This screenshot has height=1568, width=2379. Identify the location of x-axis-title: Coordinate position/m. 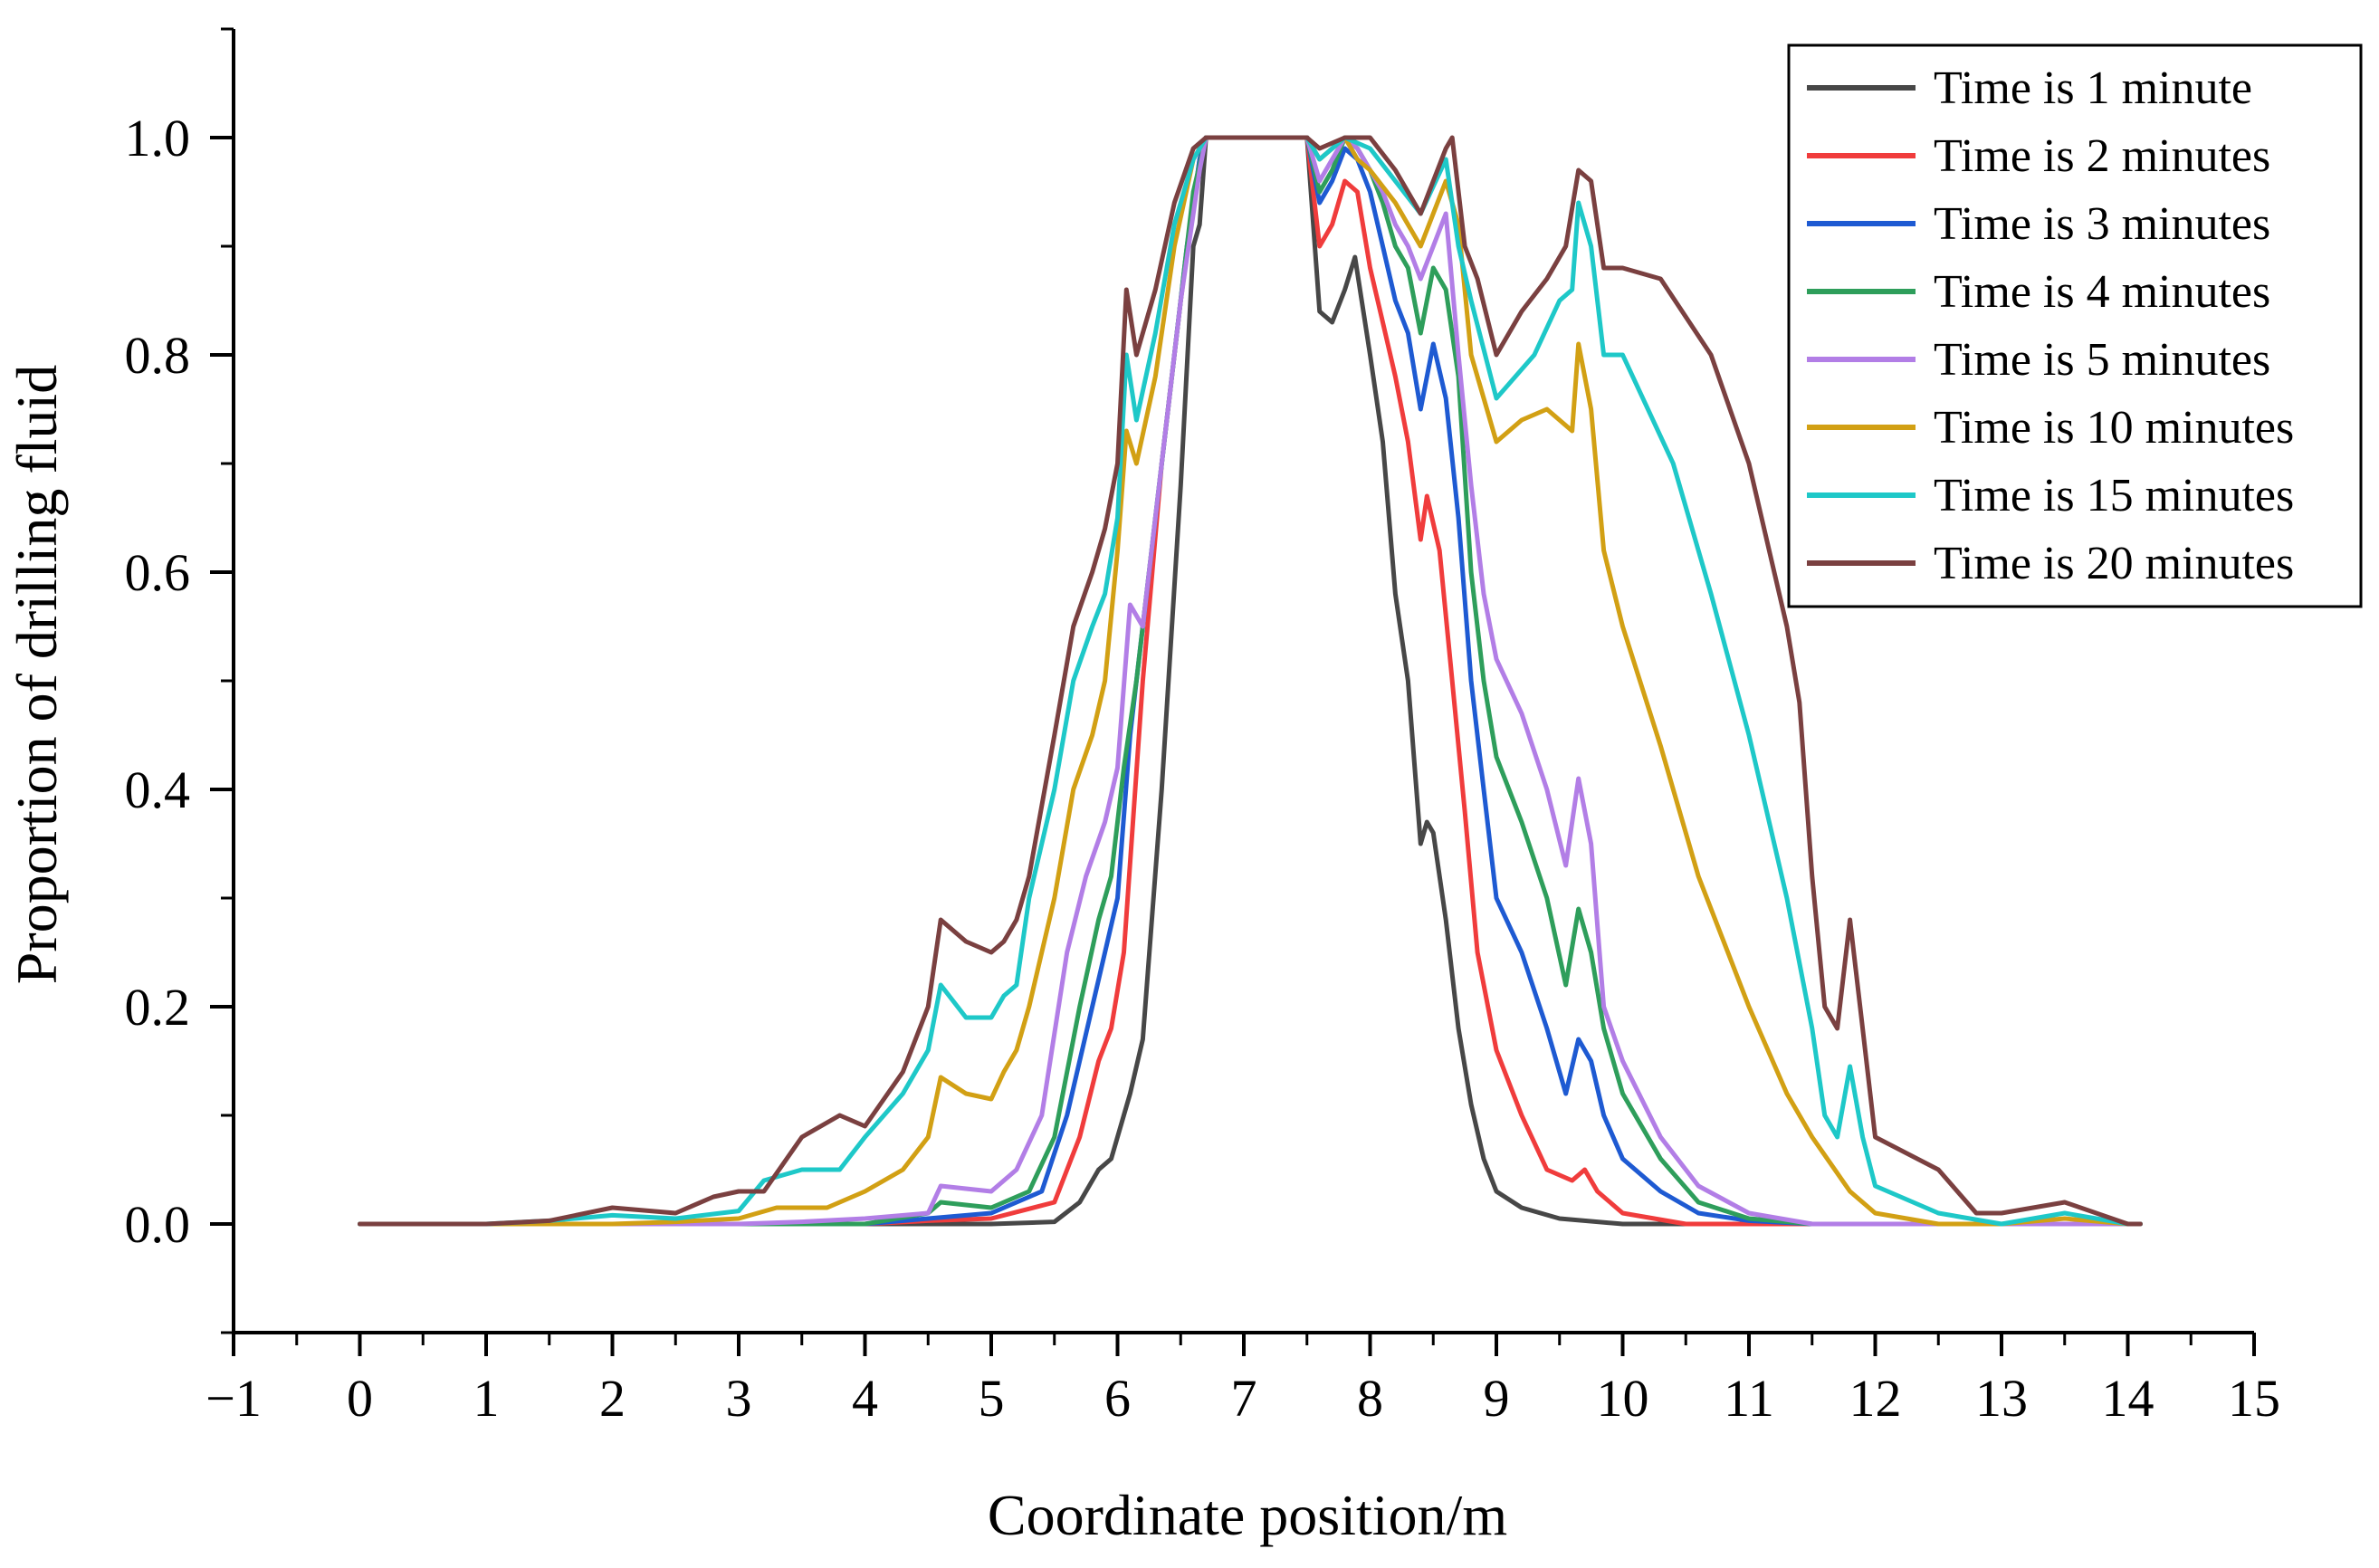
(1247, 1515).